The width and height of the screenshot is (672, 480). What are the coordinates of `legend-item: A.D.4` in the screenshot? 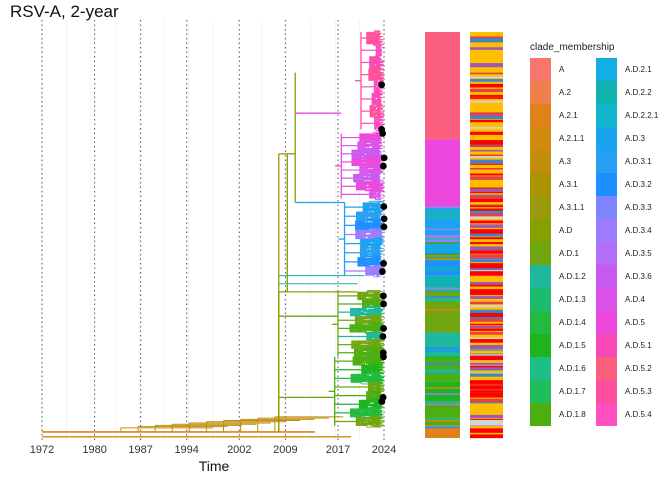 It's located at (628, 299).